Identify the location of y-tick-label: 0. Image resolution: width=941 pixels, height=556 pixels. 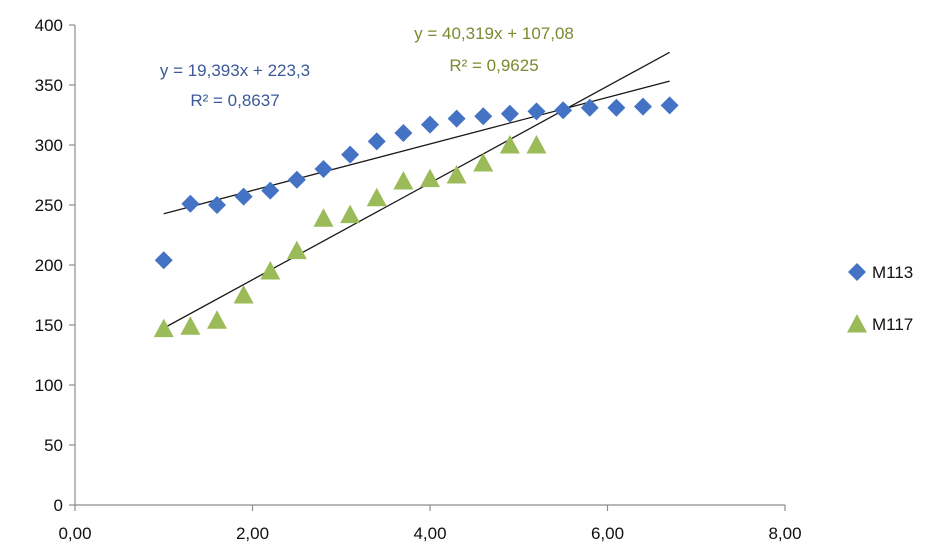
(58, 505).